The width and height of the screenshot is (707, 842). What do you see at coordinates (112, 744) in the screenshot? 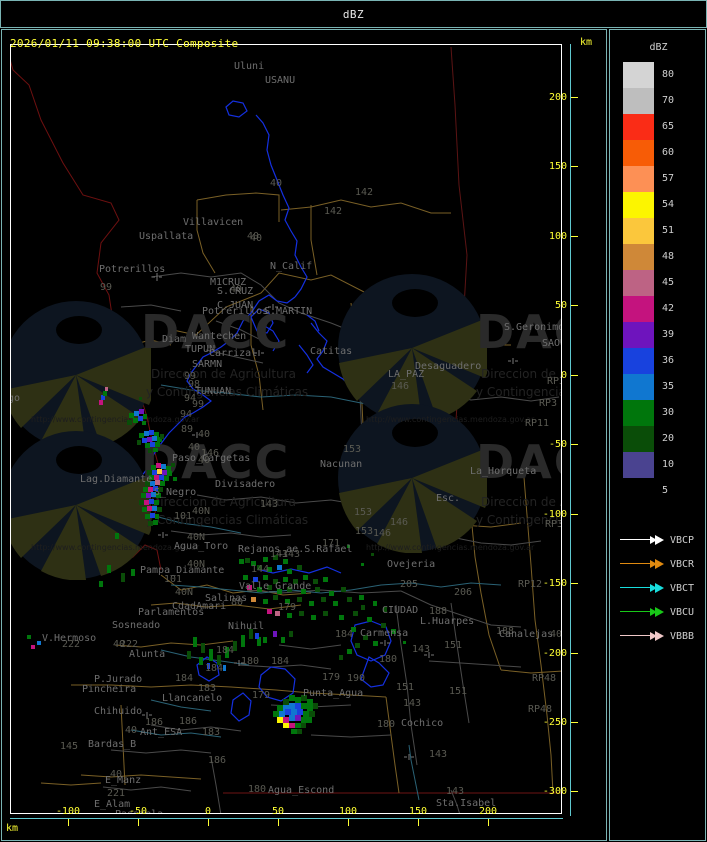
I see `place-label: Bardas_B` at bounding box center [112, 744].